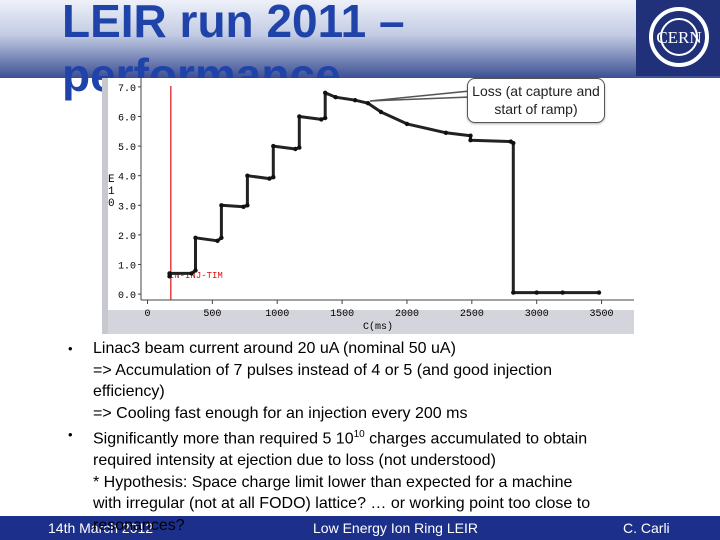 The width and height of the screenshot is (720, 540). Describe the element at coordinates (646, 528) in the screenshot. I see `footer-author: C. Carli` at that location.